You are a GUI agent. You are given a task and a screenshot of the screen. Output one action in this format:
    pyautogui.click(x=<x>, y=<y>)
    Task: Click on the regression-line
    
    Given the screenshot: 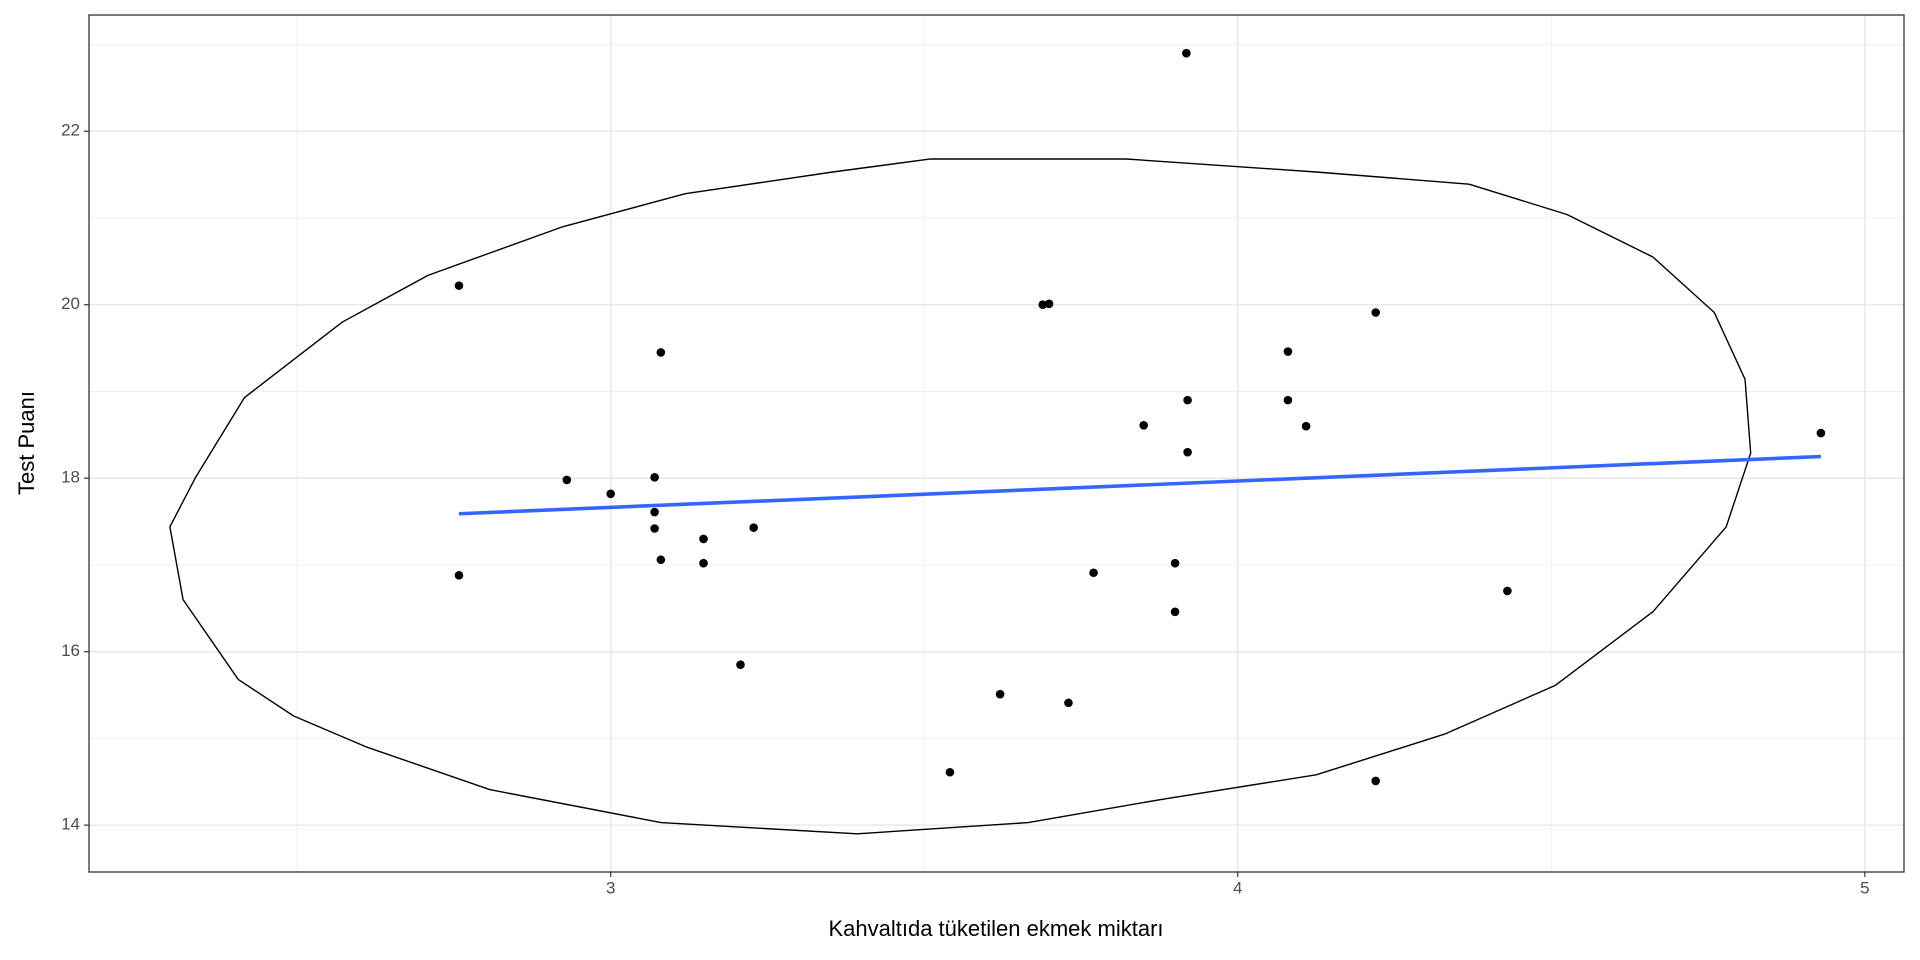 What is the action you would take?
    pyautogui.click(x=1139, y=485)
    